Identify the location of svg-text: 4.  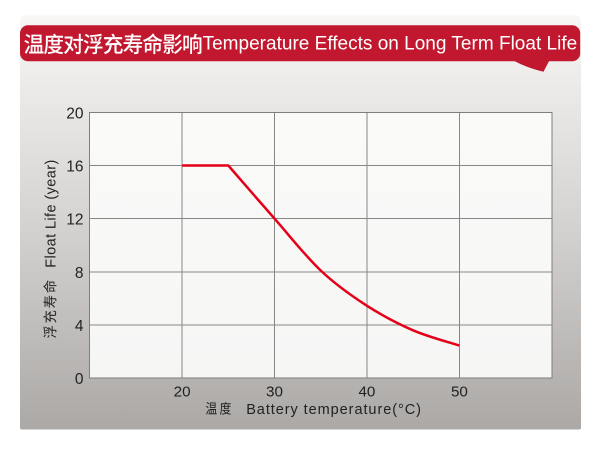
(79, 326).